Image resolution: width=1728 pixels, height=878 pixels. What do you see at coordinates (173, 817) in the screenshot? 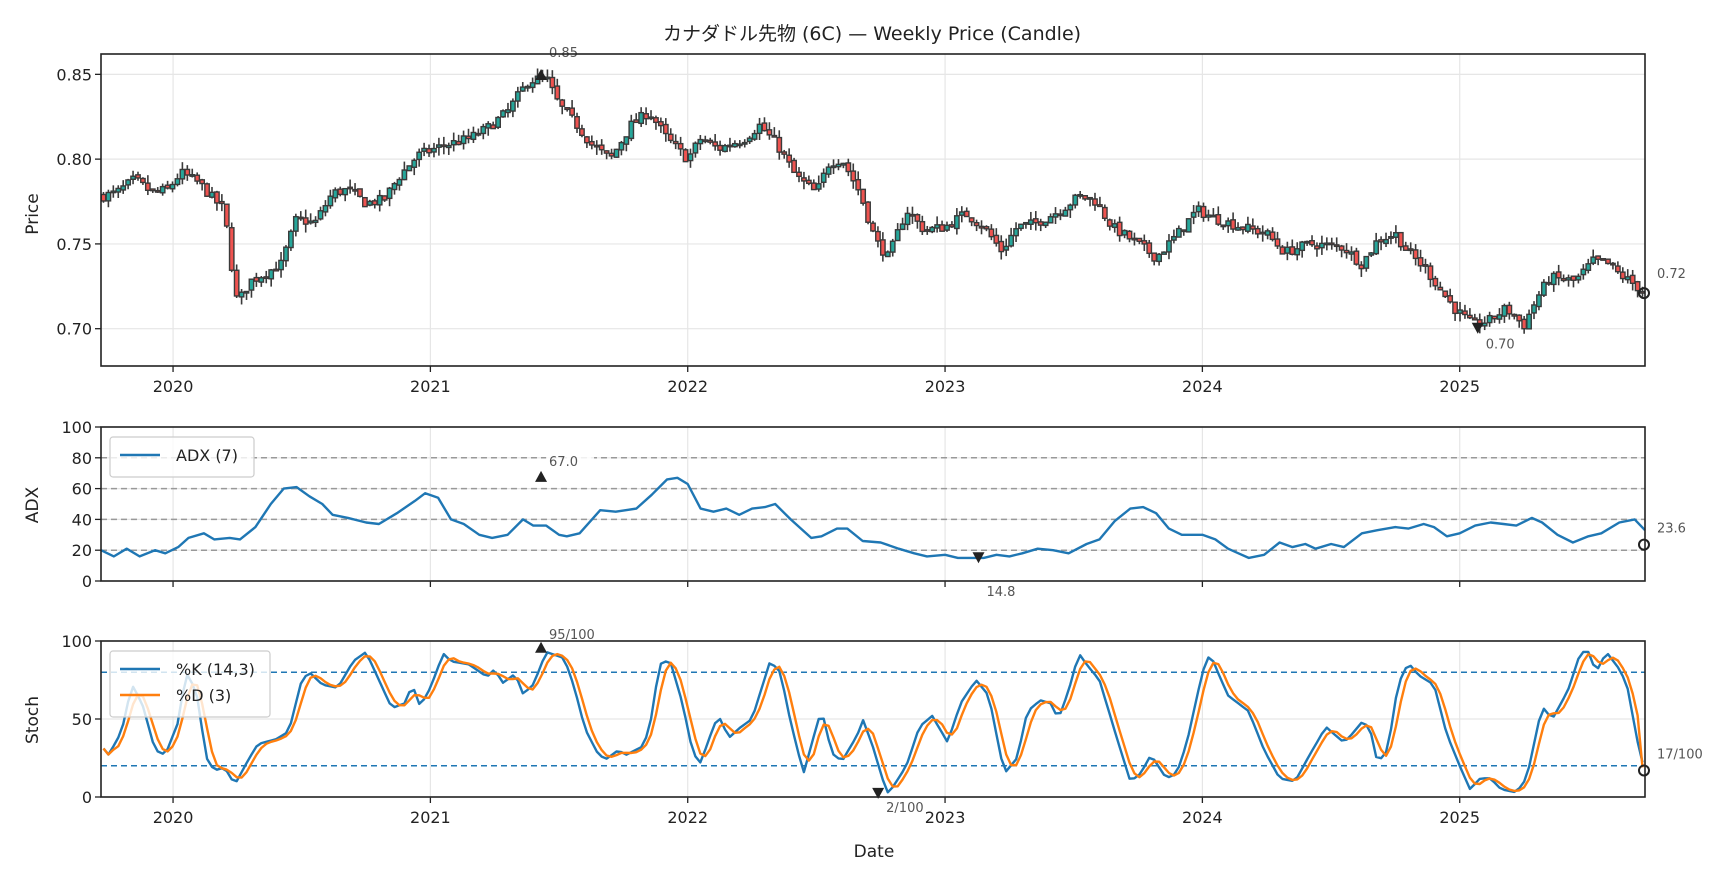
I see `x-tick-label: 2020` at bounding box center [173, 817].